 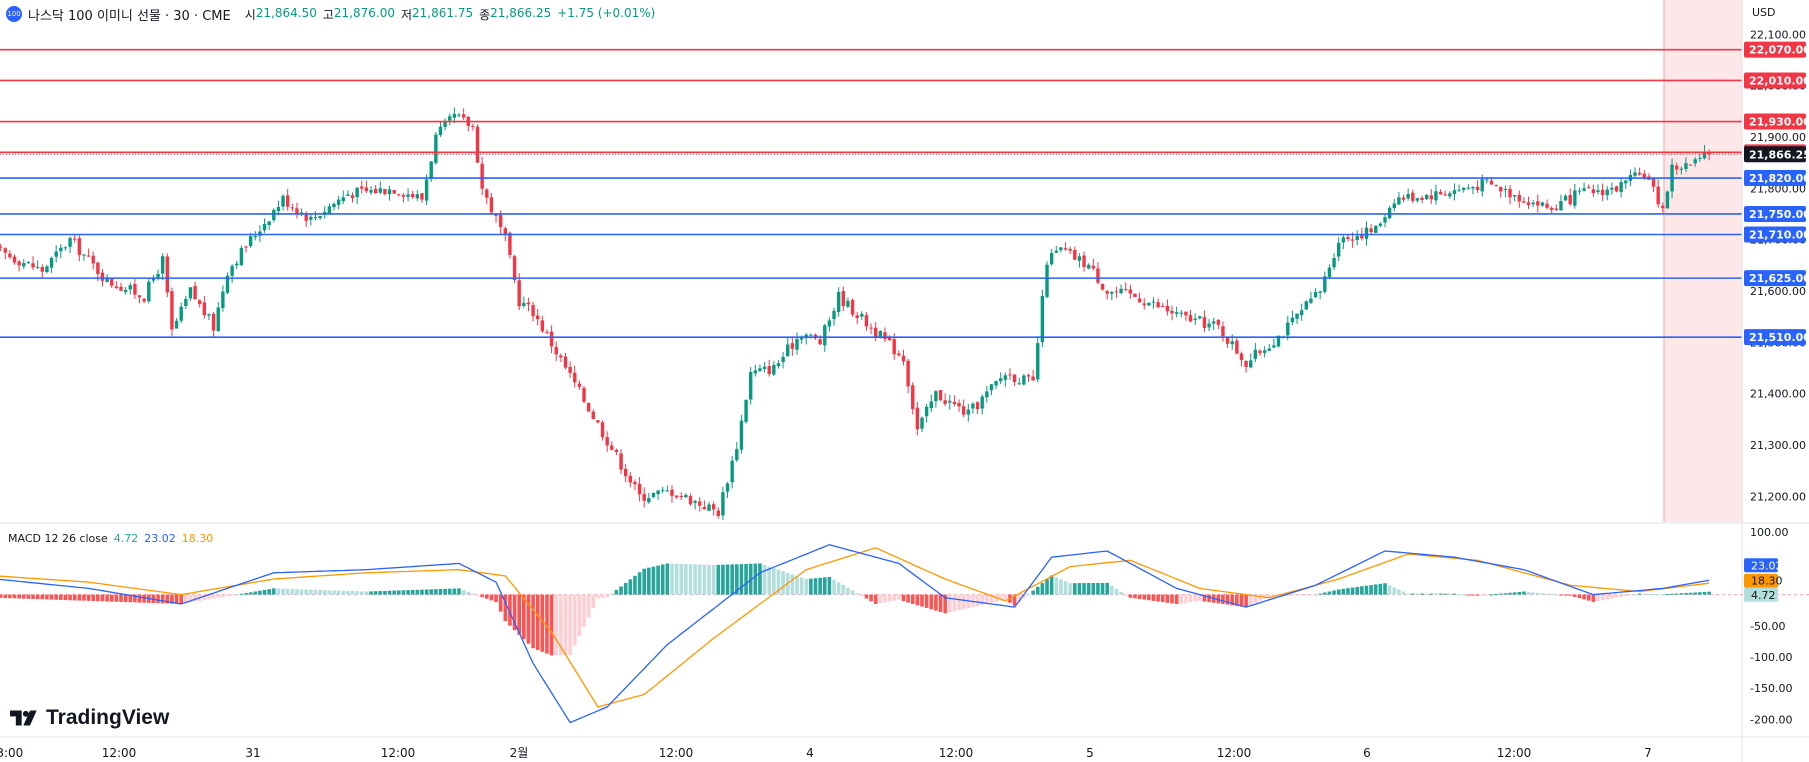 What do you see at coordinates (406, 14) in the screenshot?
I see `low-key: 저` at bounding box center [406, 14].